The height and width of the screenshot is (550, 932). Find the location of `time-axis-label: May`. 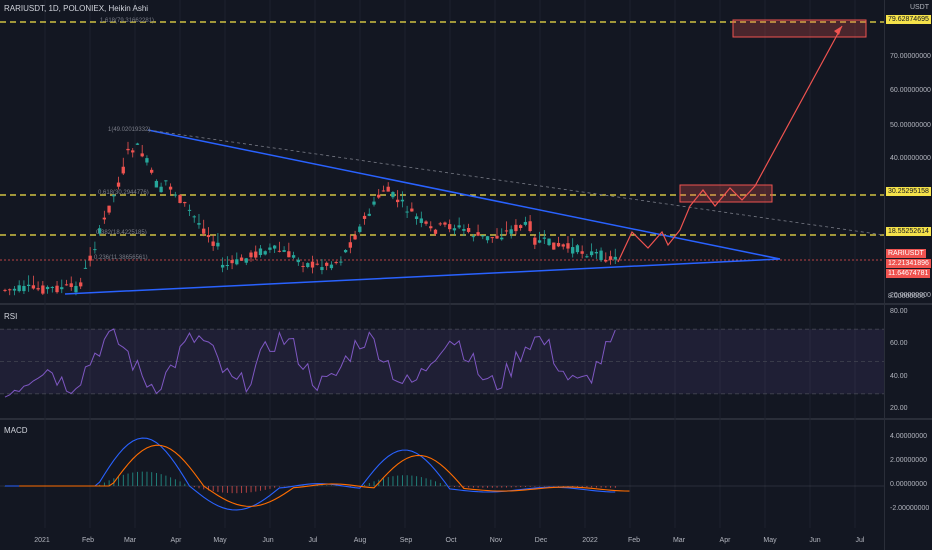

time-axis-label: May is located at coordinates (220, 540).